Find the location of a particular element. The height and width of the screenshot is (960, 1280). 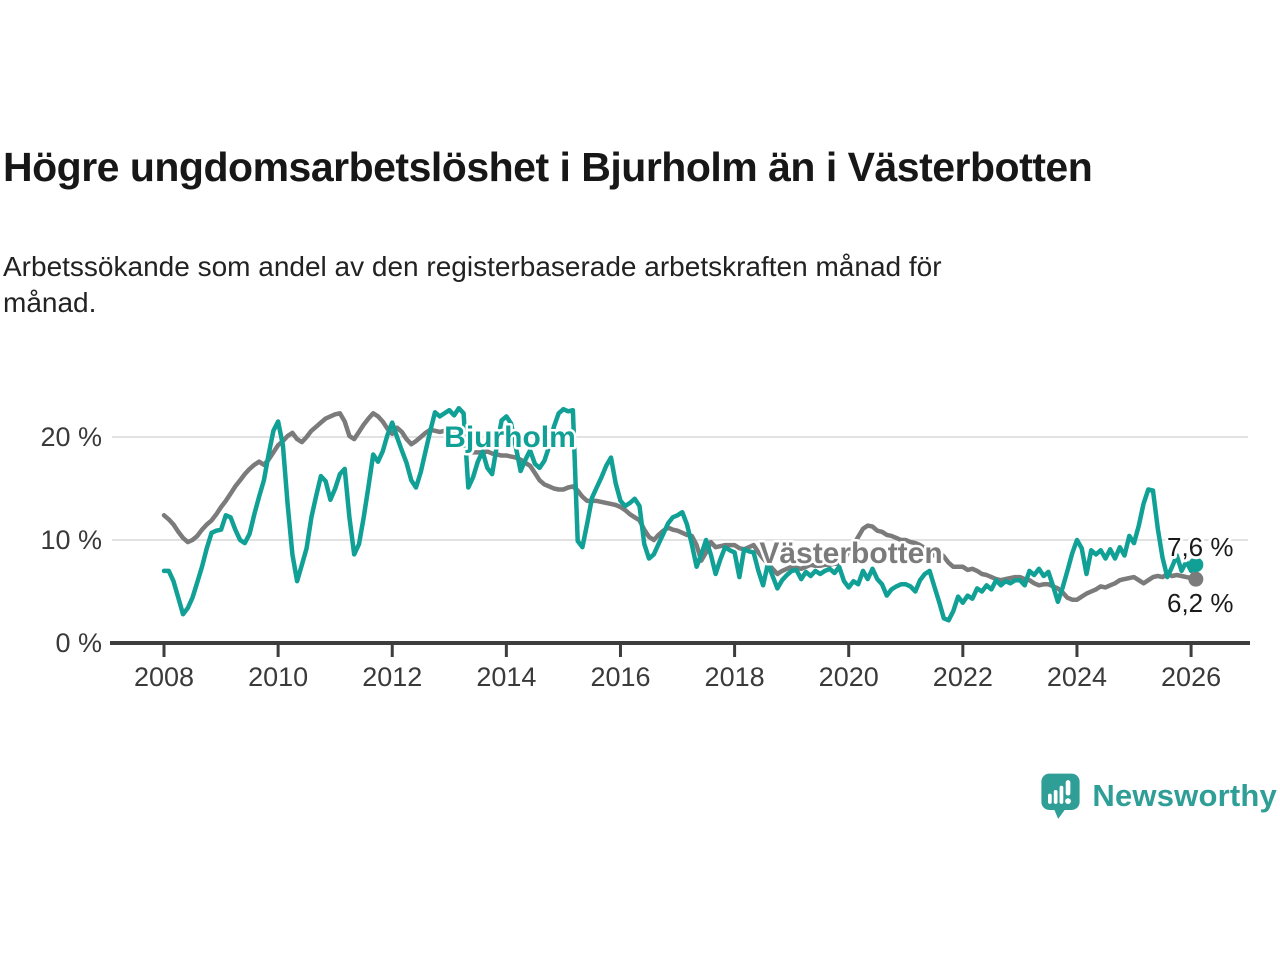

series-end-dots is located at coordinates (1196, 572).